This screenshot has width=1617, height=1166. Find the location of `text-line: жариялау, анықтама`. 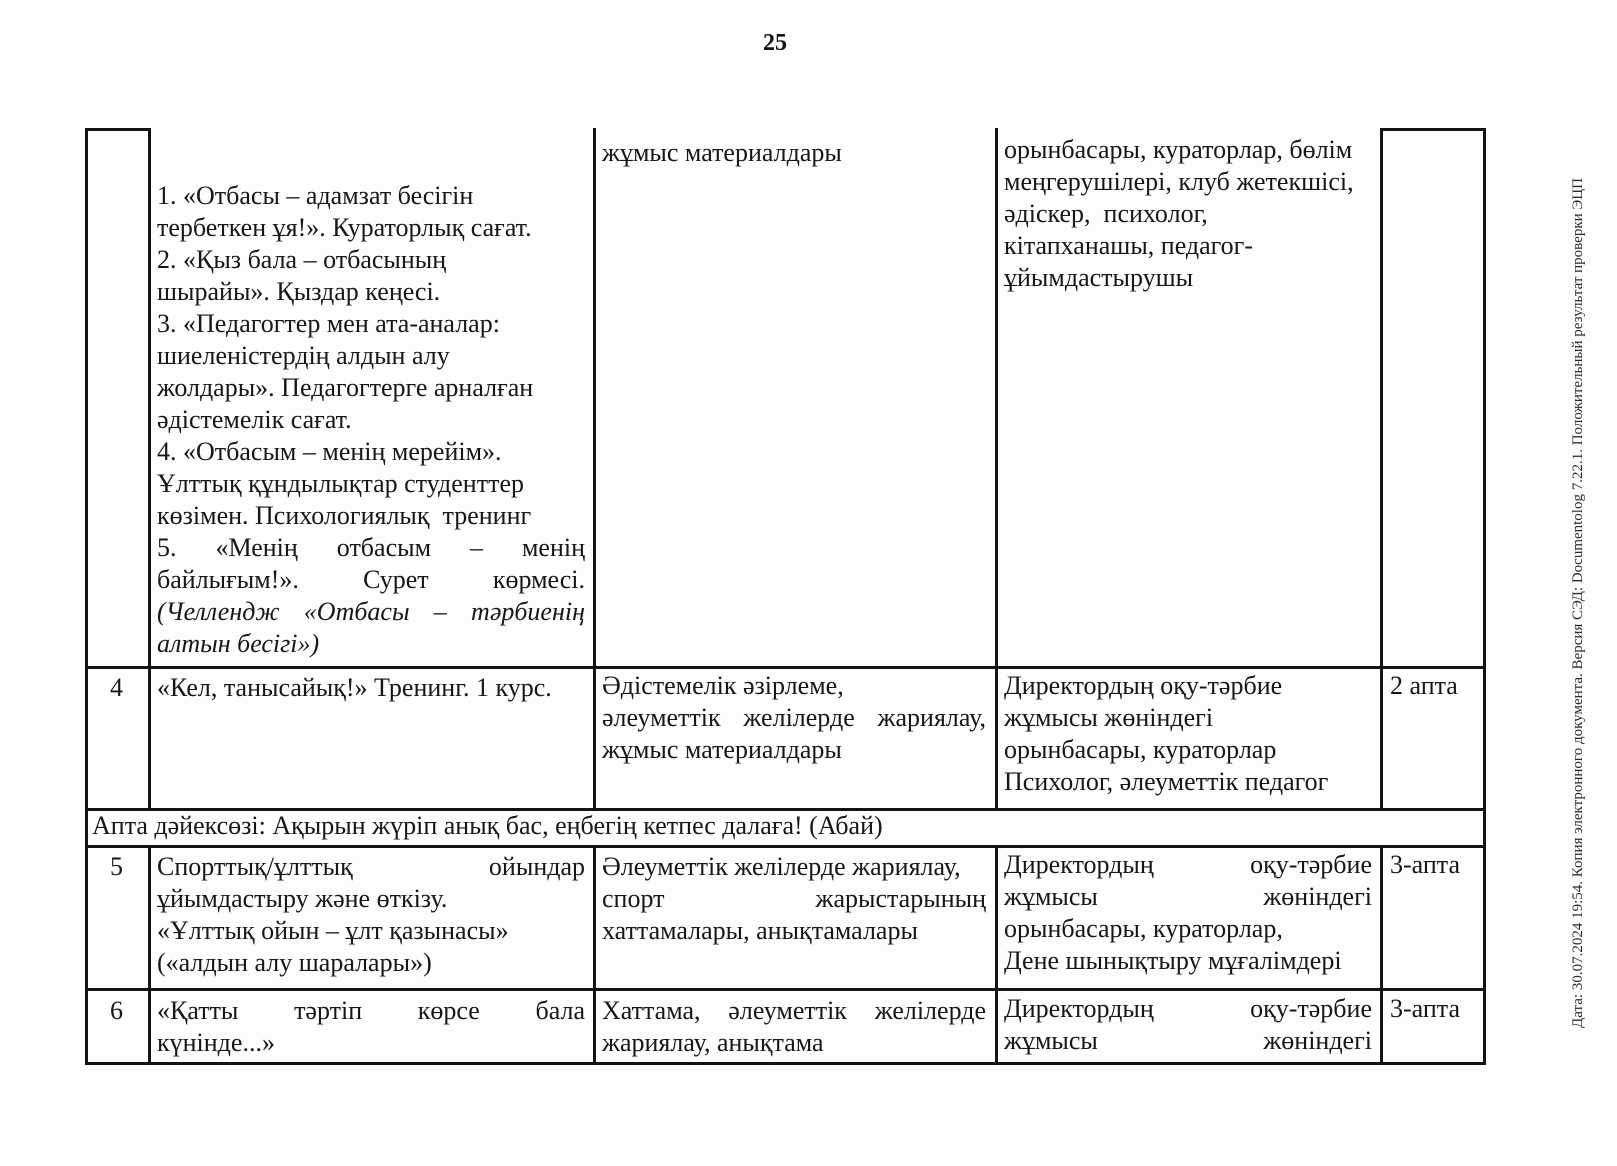

text-line: жариялау, анықтама is located at coordinates (713, 1042).